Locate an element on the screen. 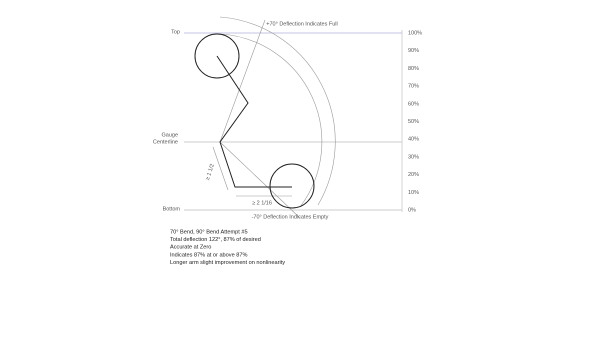  centerline-label: Centerline is located at coordinates (165, 142).